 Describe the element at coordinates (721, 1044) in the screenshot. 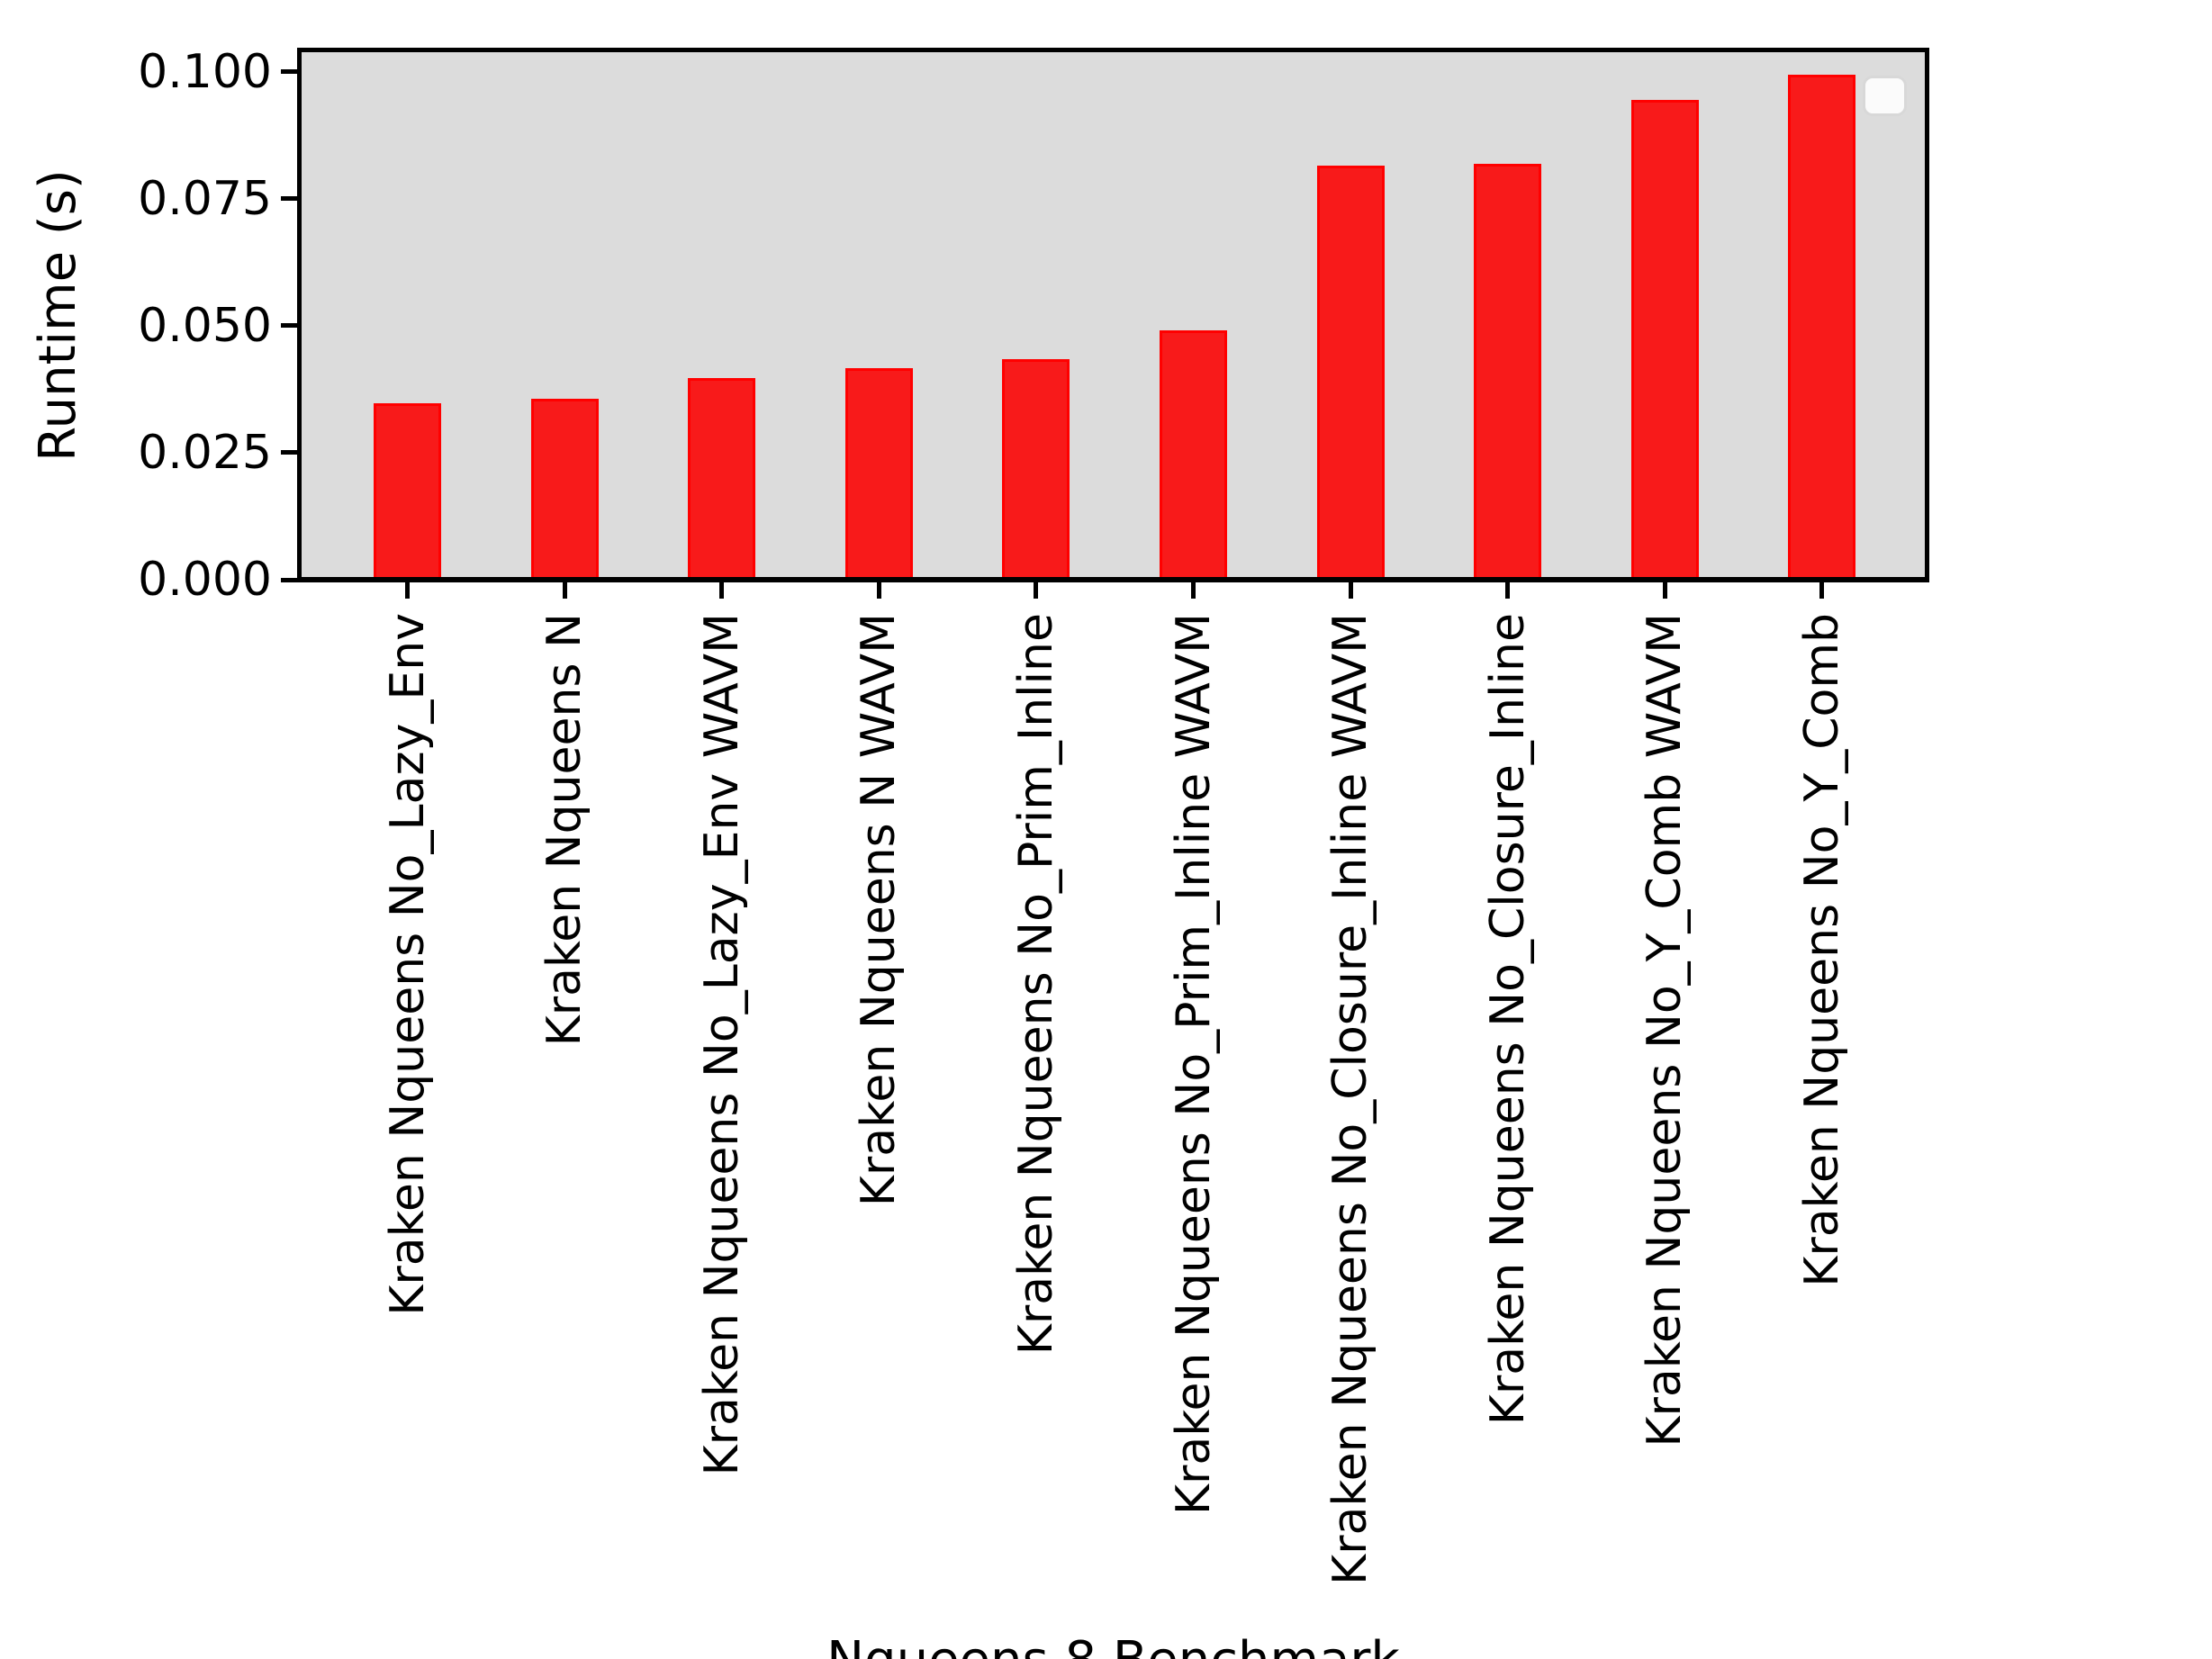

I see `x-tick-label: Kraken Nqueens No_Lazy_Env WAVM` at that location.